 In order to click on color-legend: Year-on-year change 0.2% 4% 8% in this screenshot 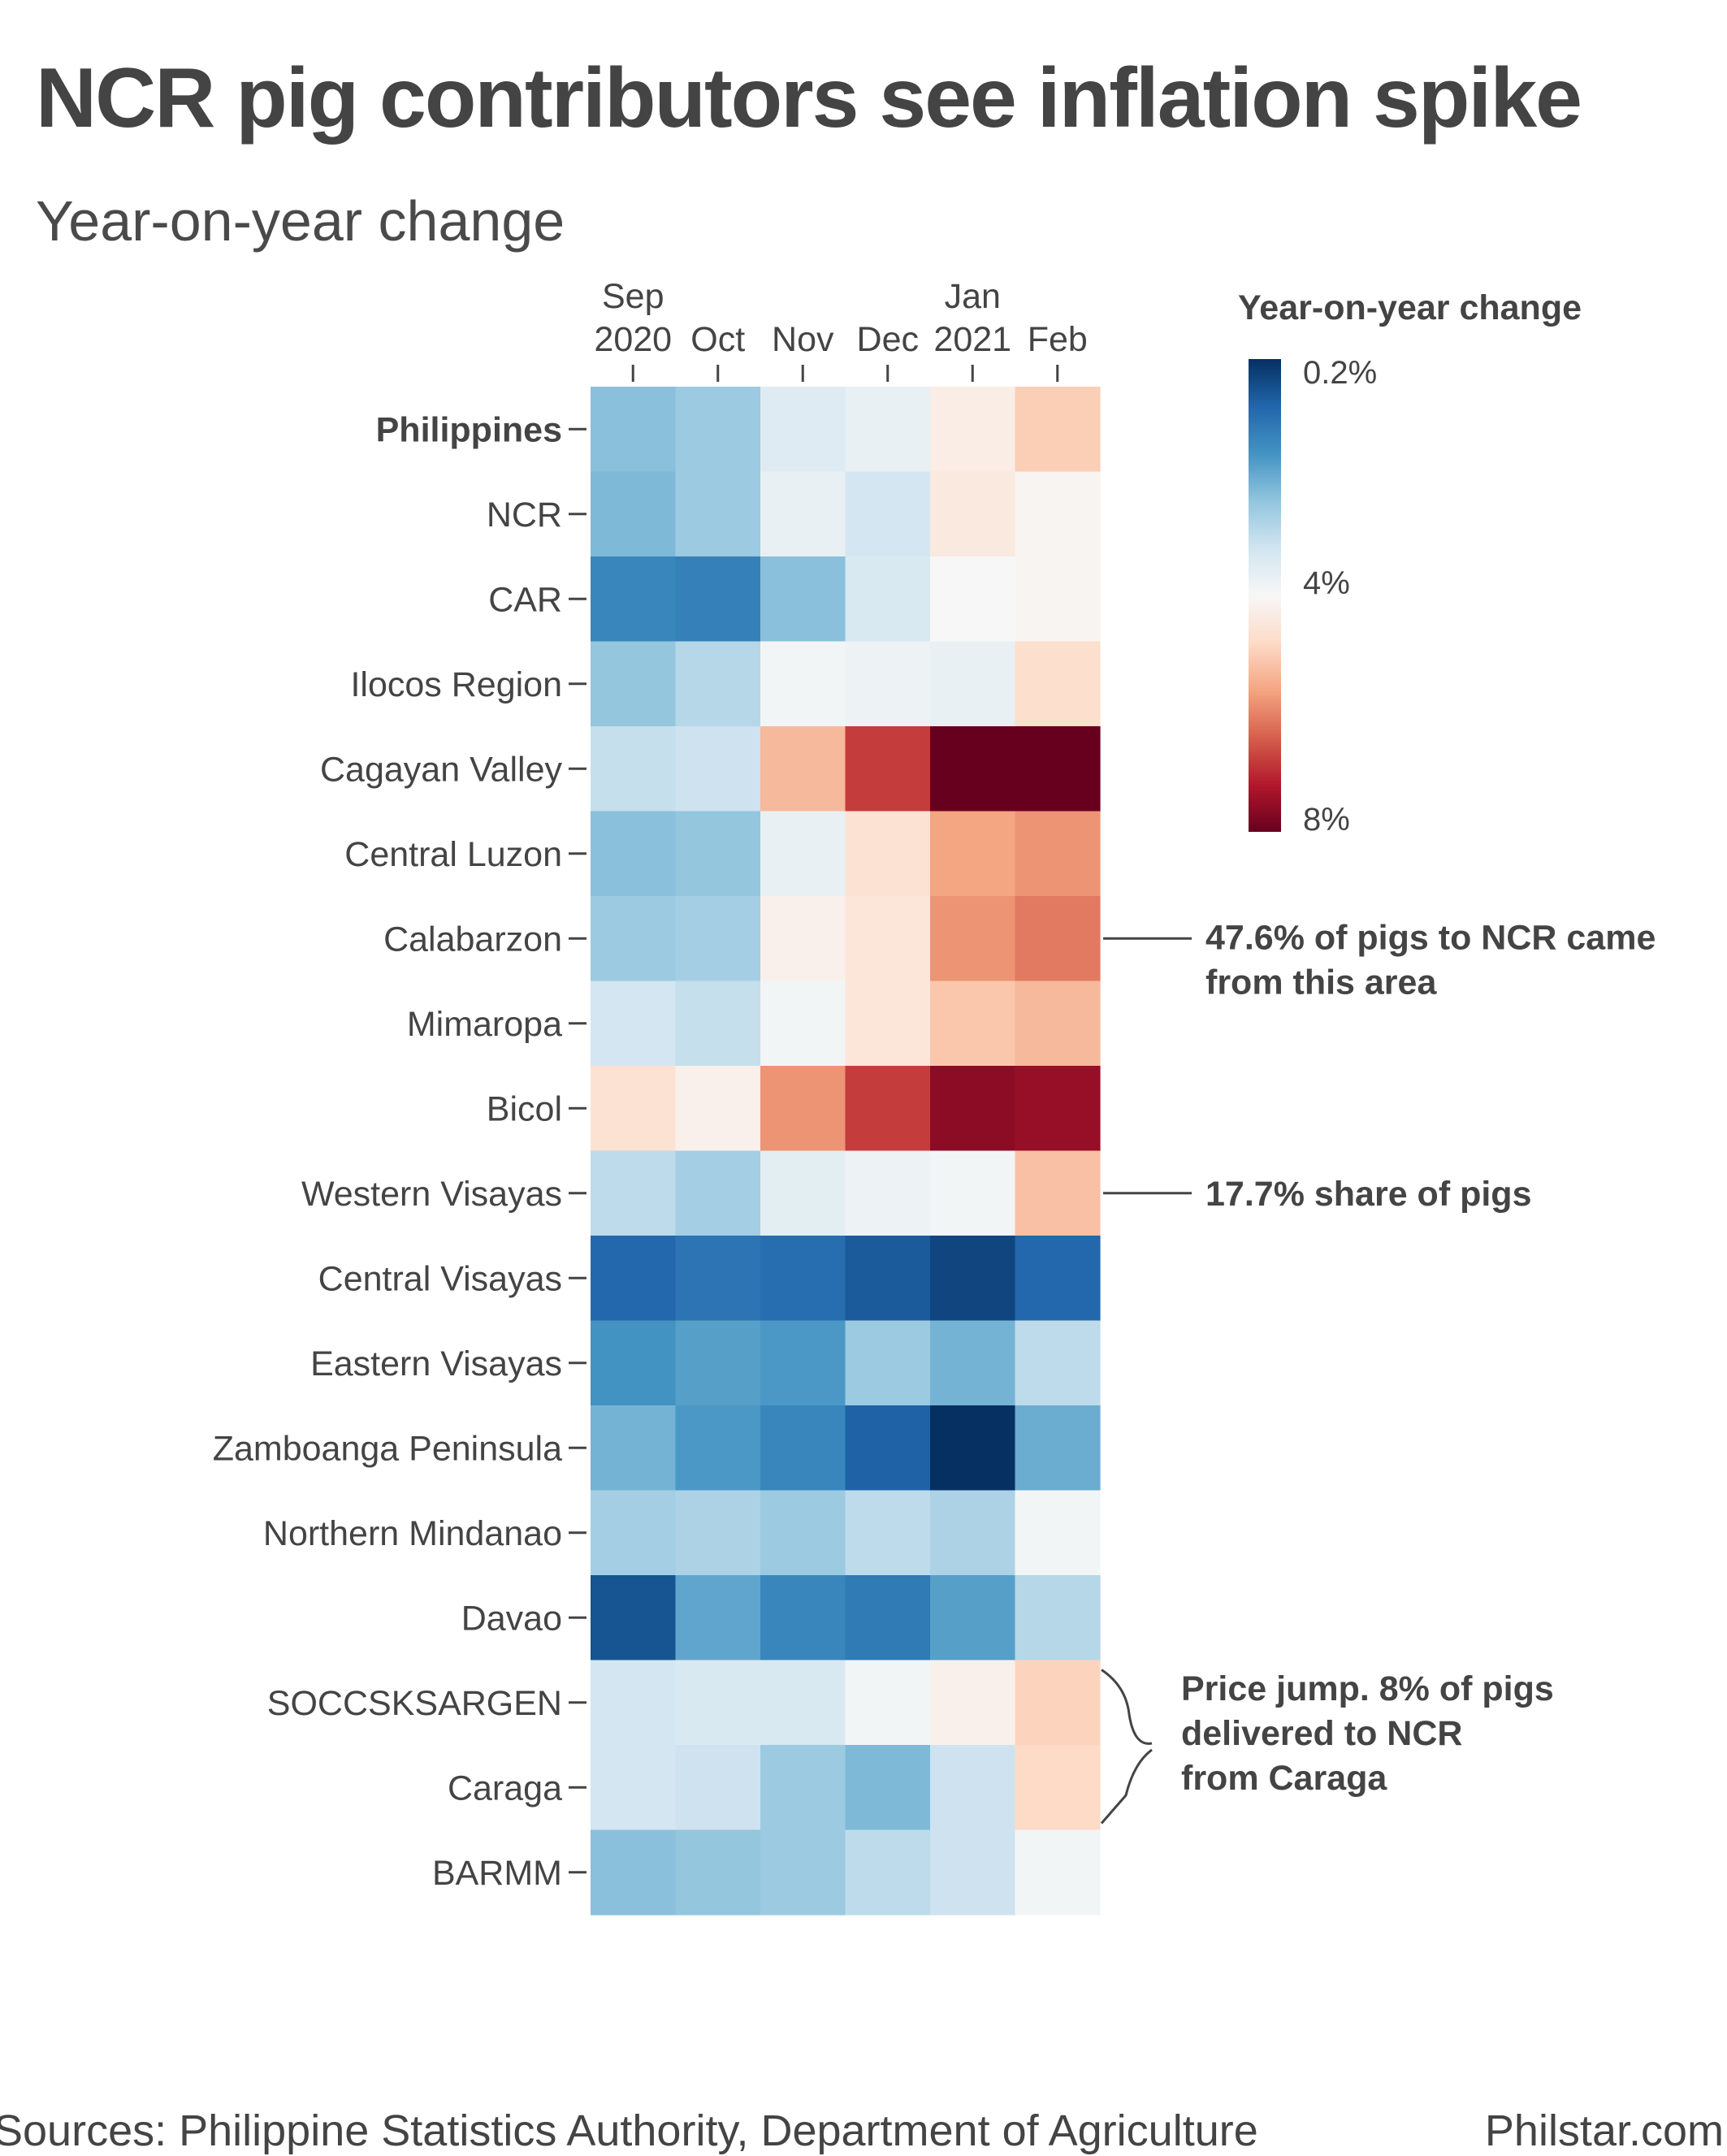, I will do `click(1410, 563)`.